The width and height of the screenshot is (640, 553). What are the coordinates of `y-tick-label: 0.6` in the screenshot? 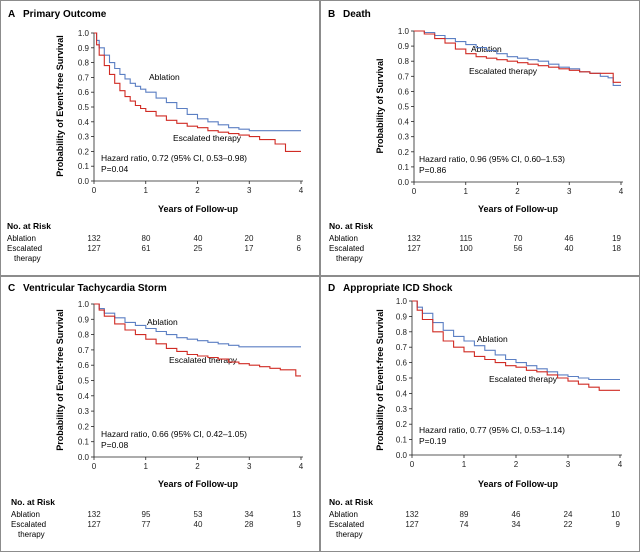 It's located at (84, 92).